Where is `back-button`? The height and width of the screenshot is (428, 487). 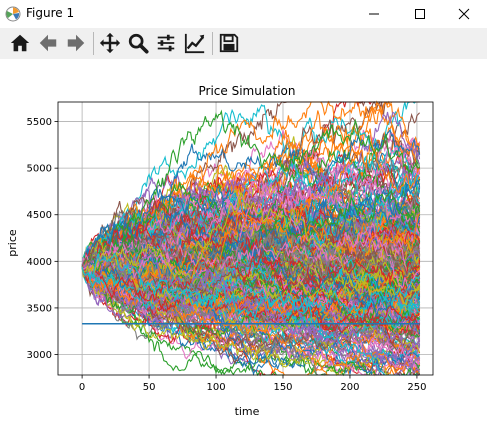 back-button is located at coordinates (48, 43).